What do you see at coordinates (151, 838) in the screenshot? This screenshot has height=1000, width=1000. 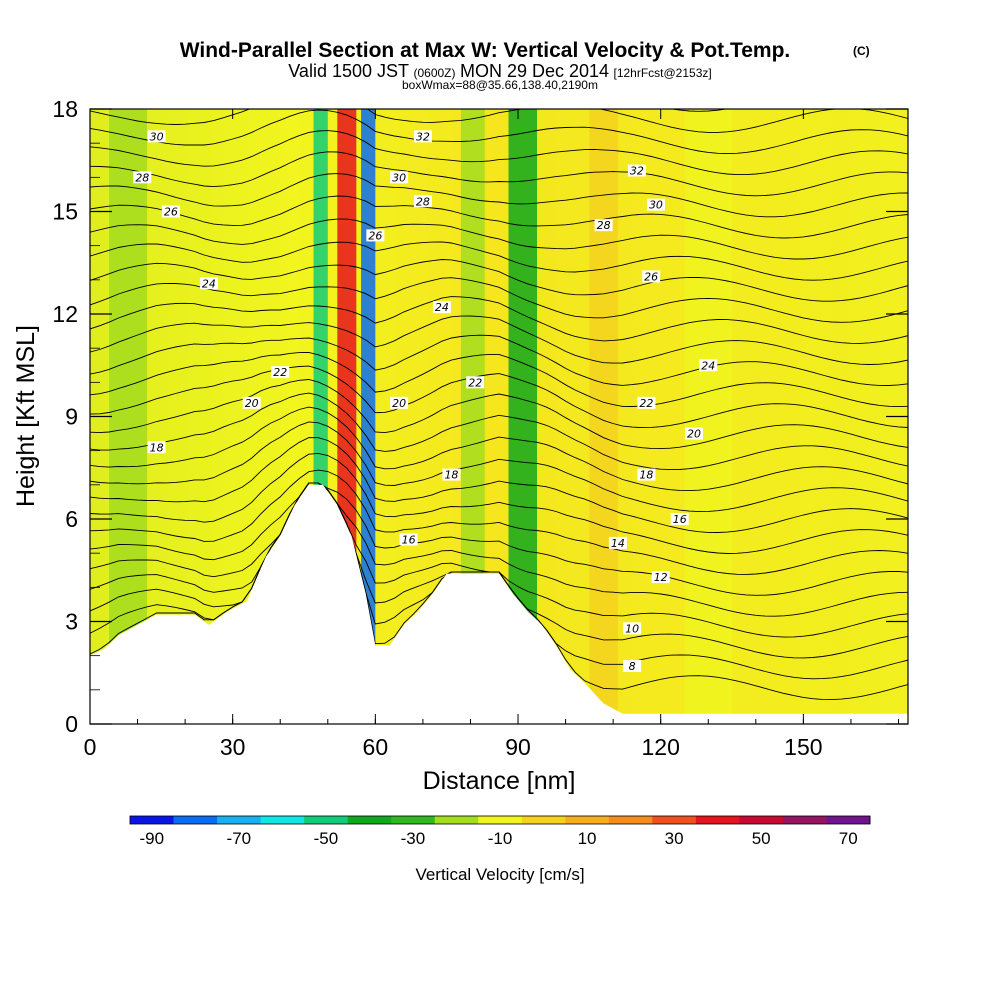 I see `colorbar-tick-label: -90` at bounding box center [151, 838].